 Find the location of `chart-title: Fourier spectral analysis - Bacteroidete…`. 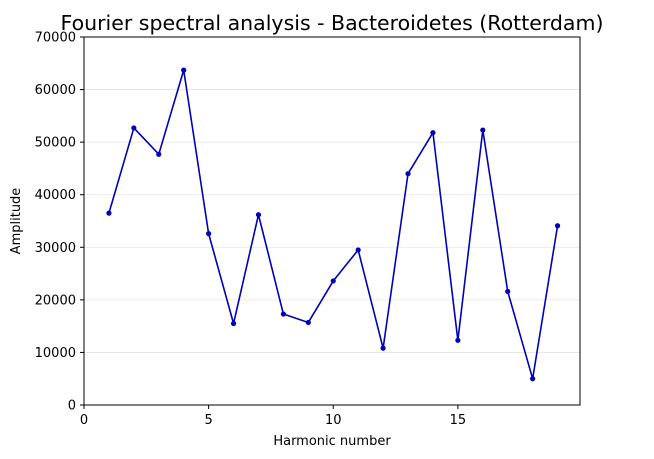

chart-title: Fourier spectral analysis - Bacteroidete… is located at coordinates (332, 23).